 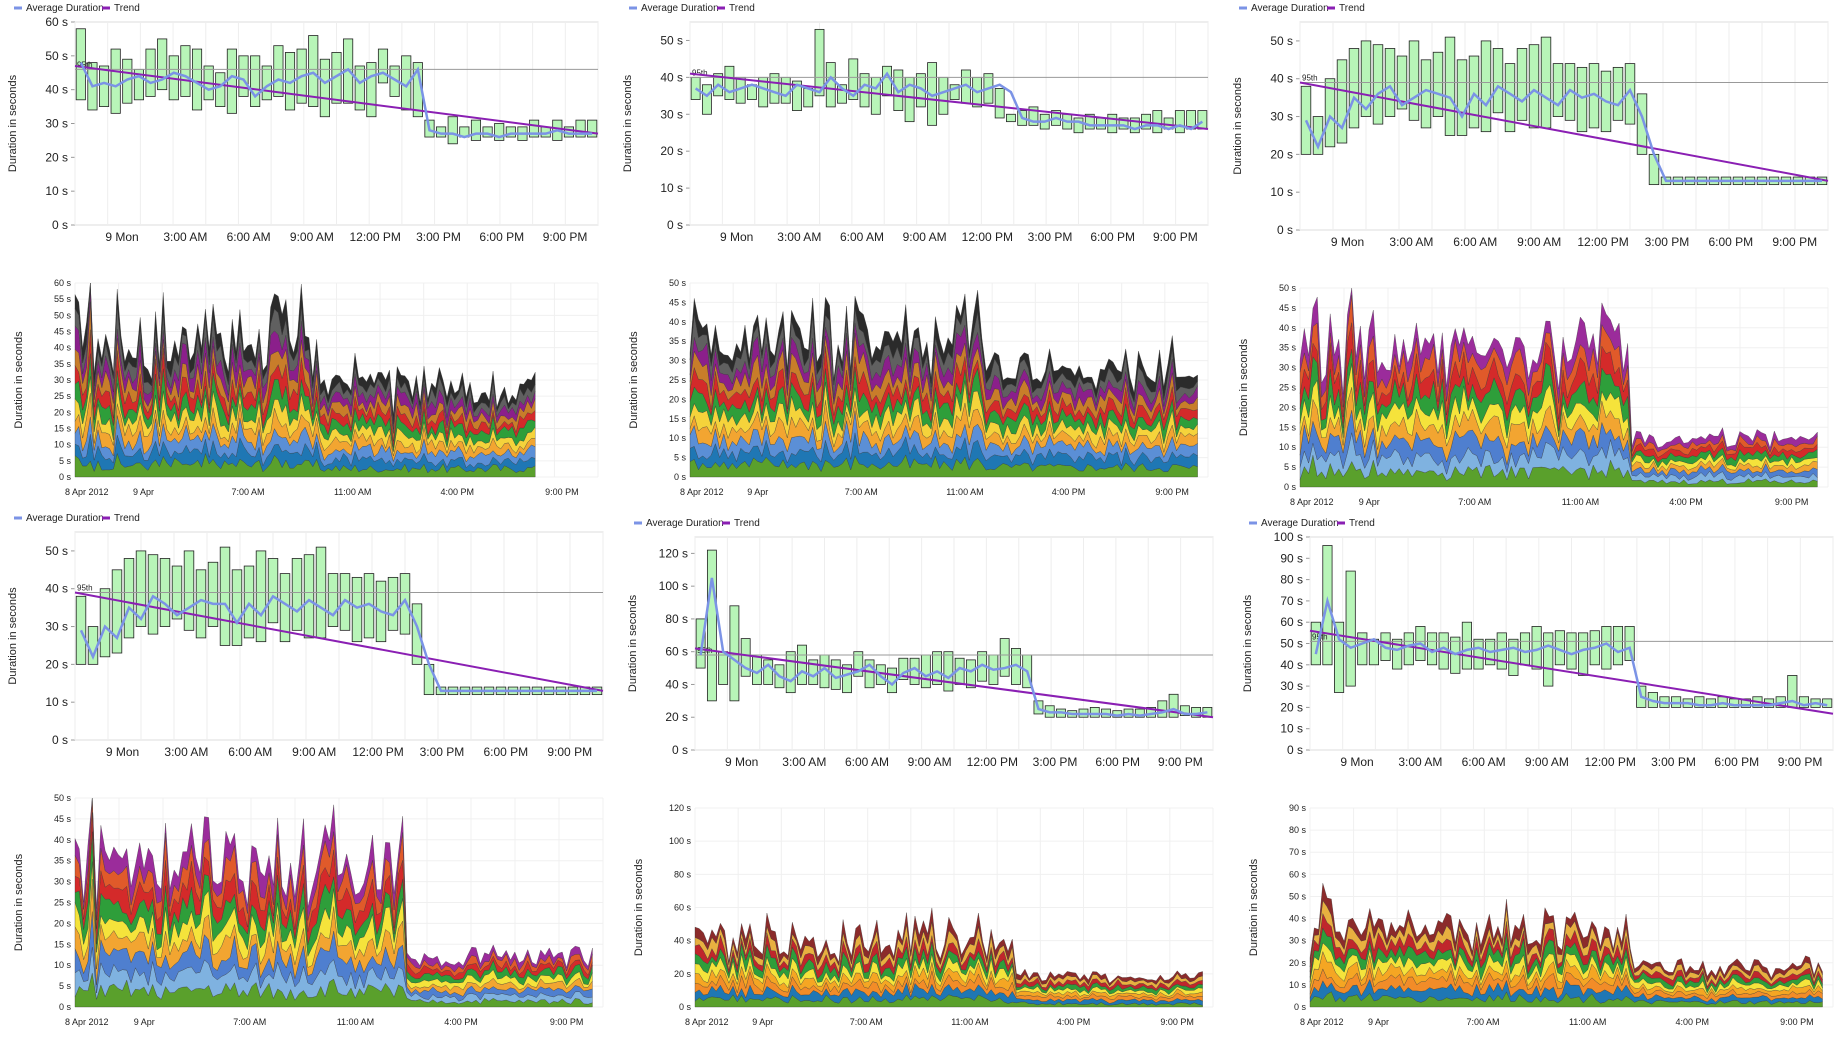 I want to click on legend-label-trend: Trend, so click(x=747, y=523).